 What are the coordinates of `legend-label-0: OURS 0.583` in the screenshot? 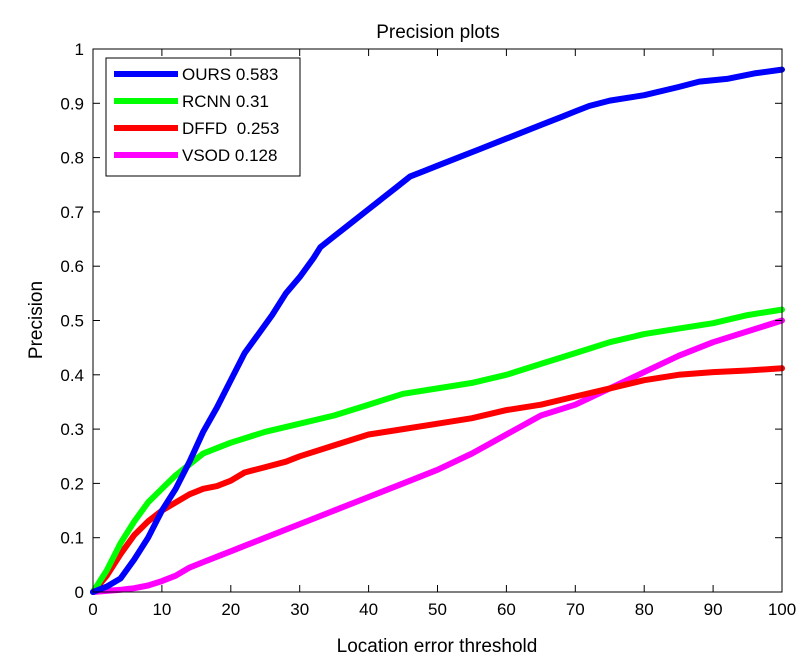 It's located at (230, 74).